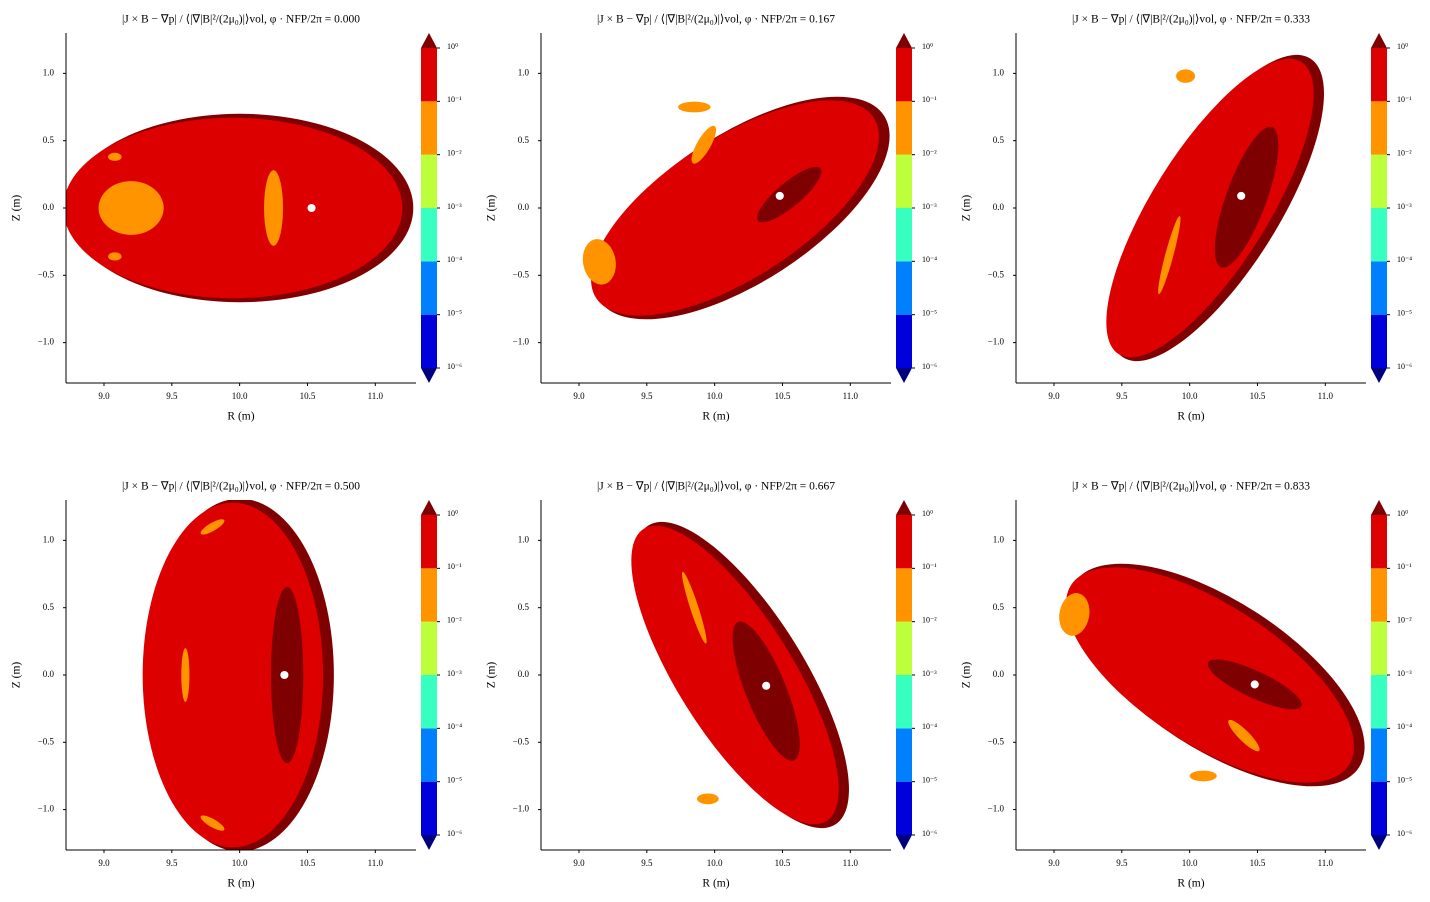 The height and width of the screenshot is (902, 1430). Describe the element at coordinates (783, 863) in the screenshot. I see `x-tick-label: 10.5` at that location.